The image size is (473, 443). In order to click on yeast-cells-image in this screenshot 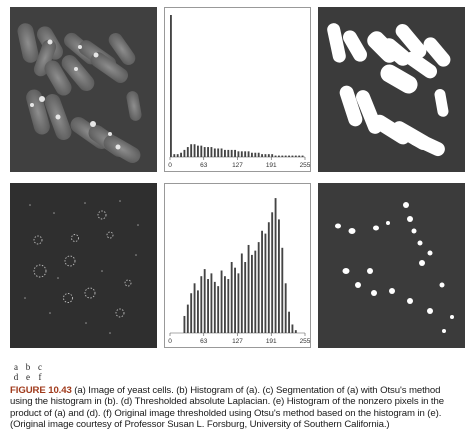, I will do `click(83, 89)`.